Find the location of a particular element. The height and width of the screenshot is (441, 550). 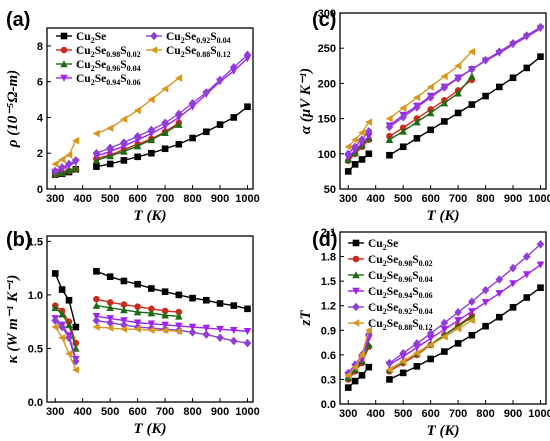

y-axis-title: ρ (10⁻⁵Ω-m) is located at coordinates (13, 109).